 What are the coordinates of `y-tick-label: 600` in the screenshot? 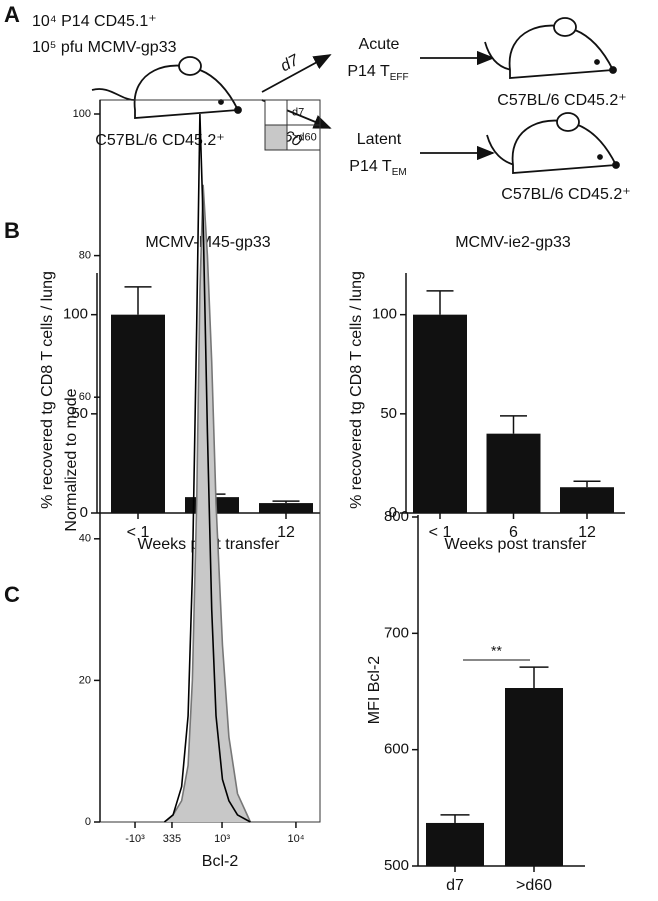 It's located at (396, 749).